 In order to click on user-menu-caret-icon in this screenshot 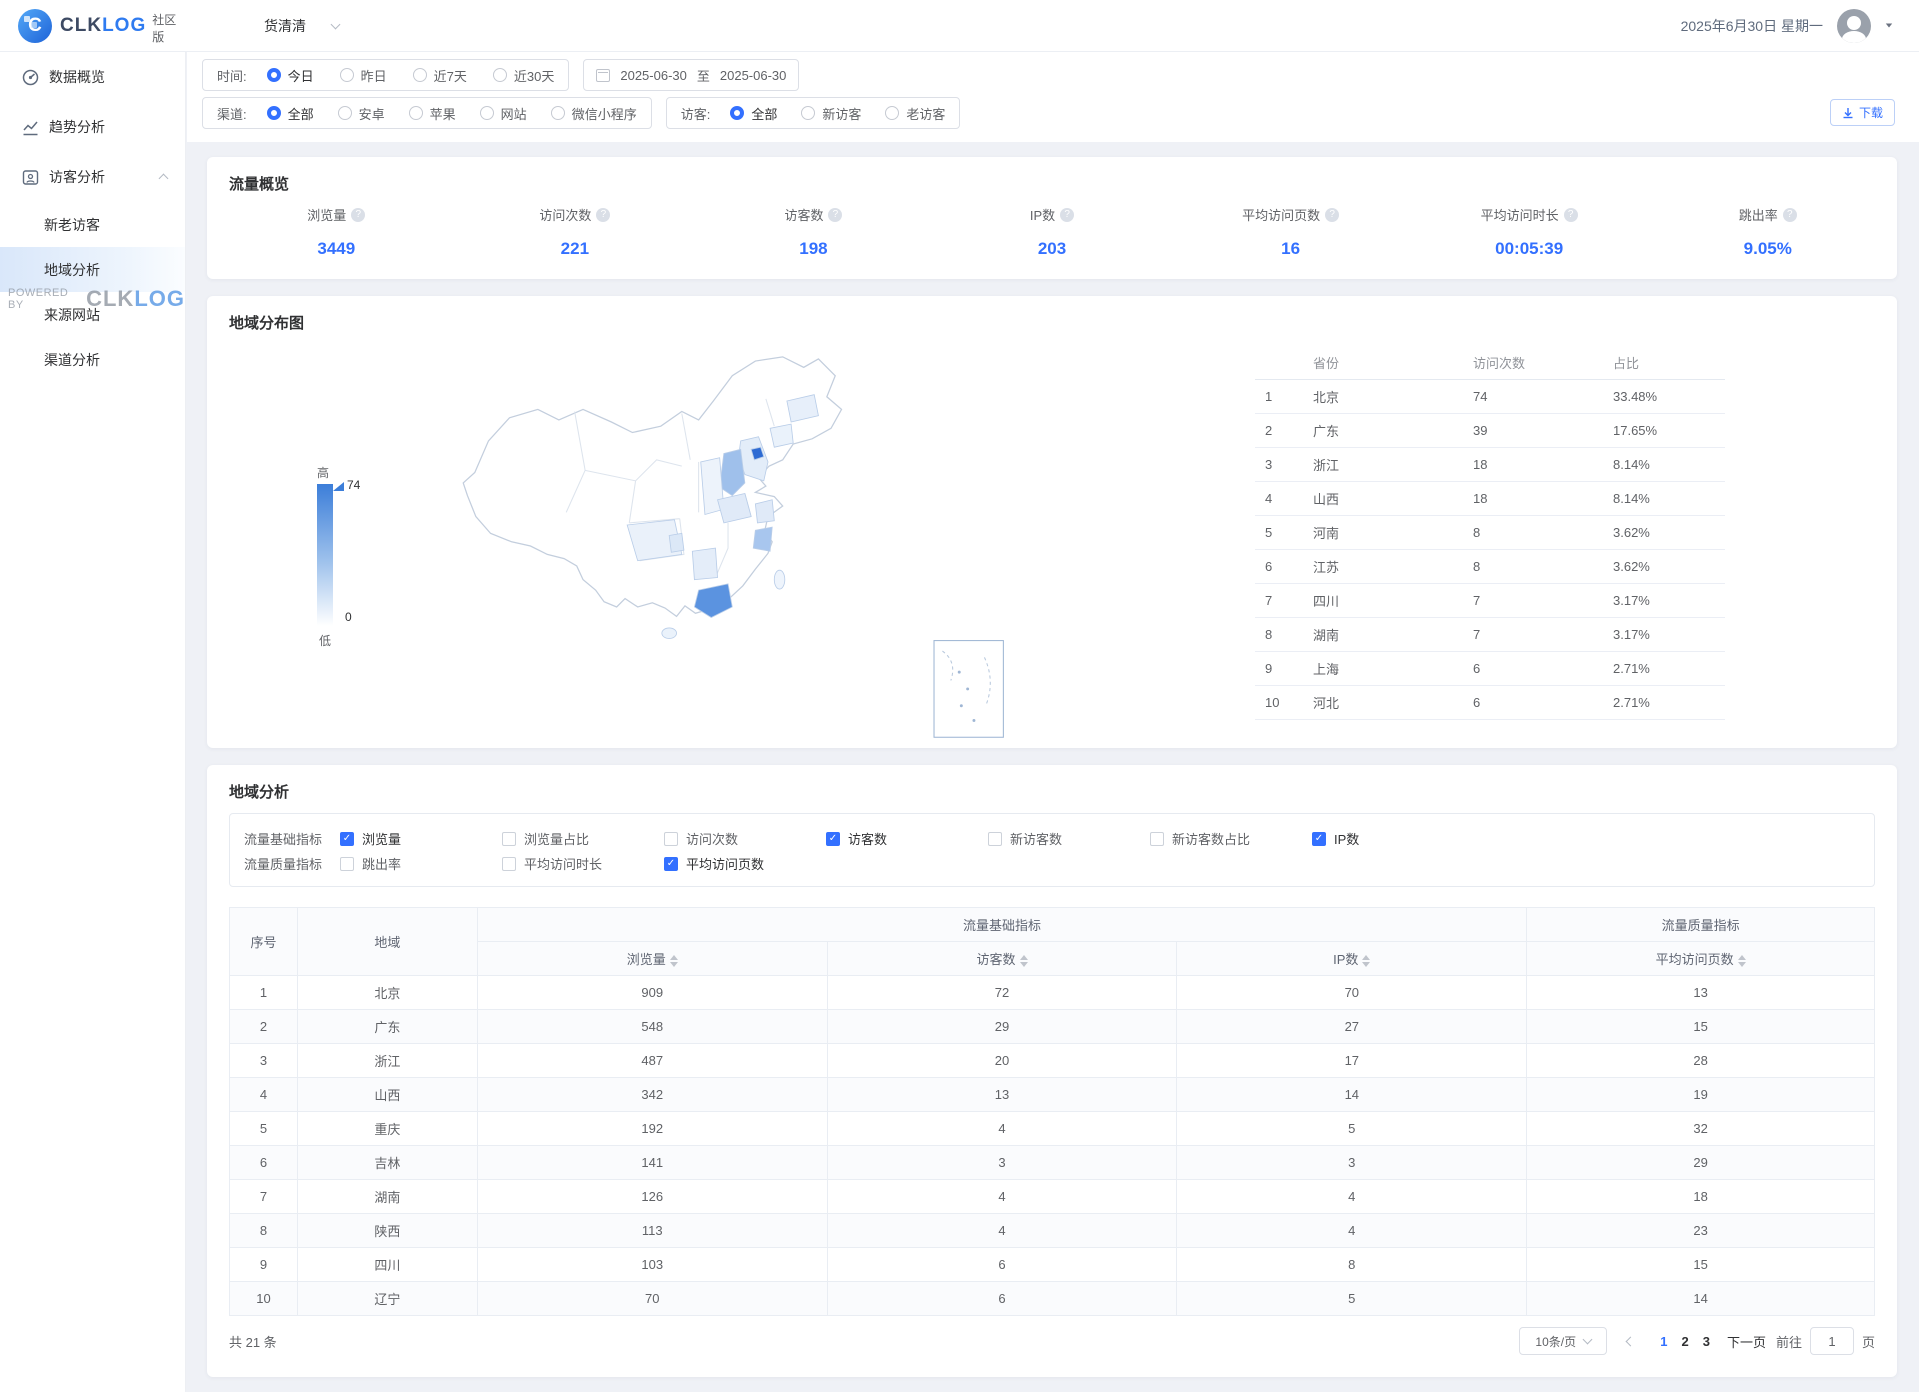, I will do `click(1889, 25)`.